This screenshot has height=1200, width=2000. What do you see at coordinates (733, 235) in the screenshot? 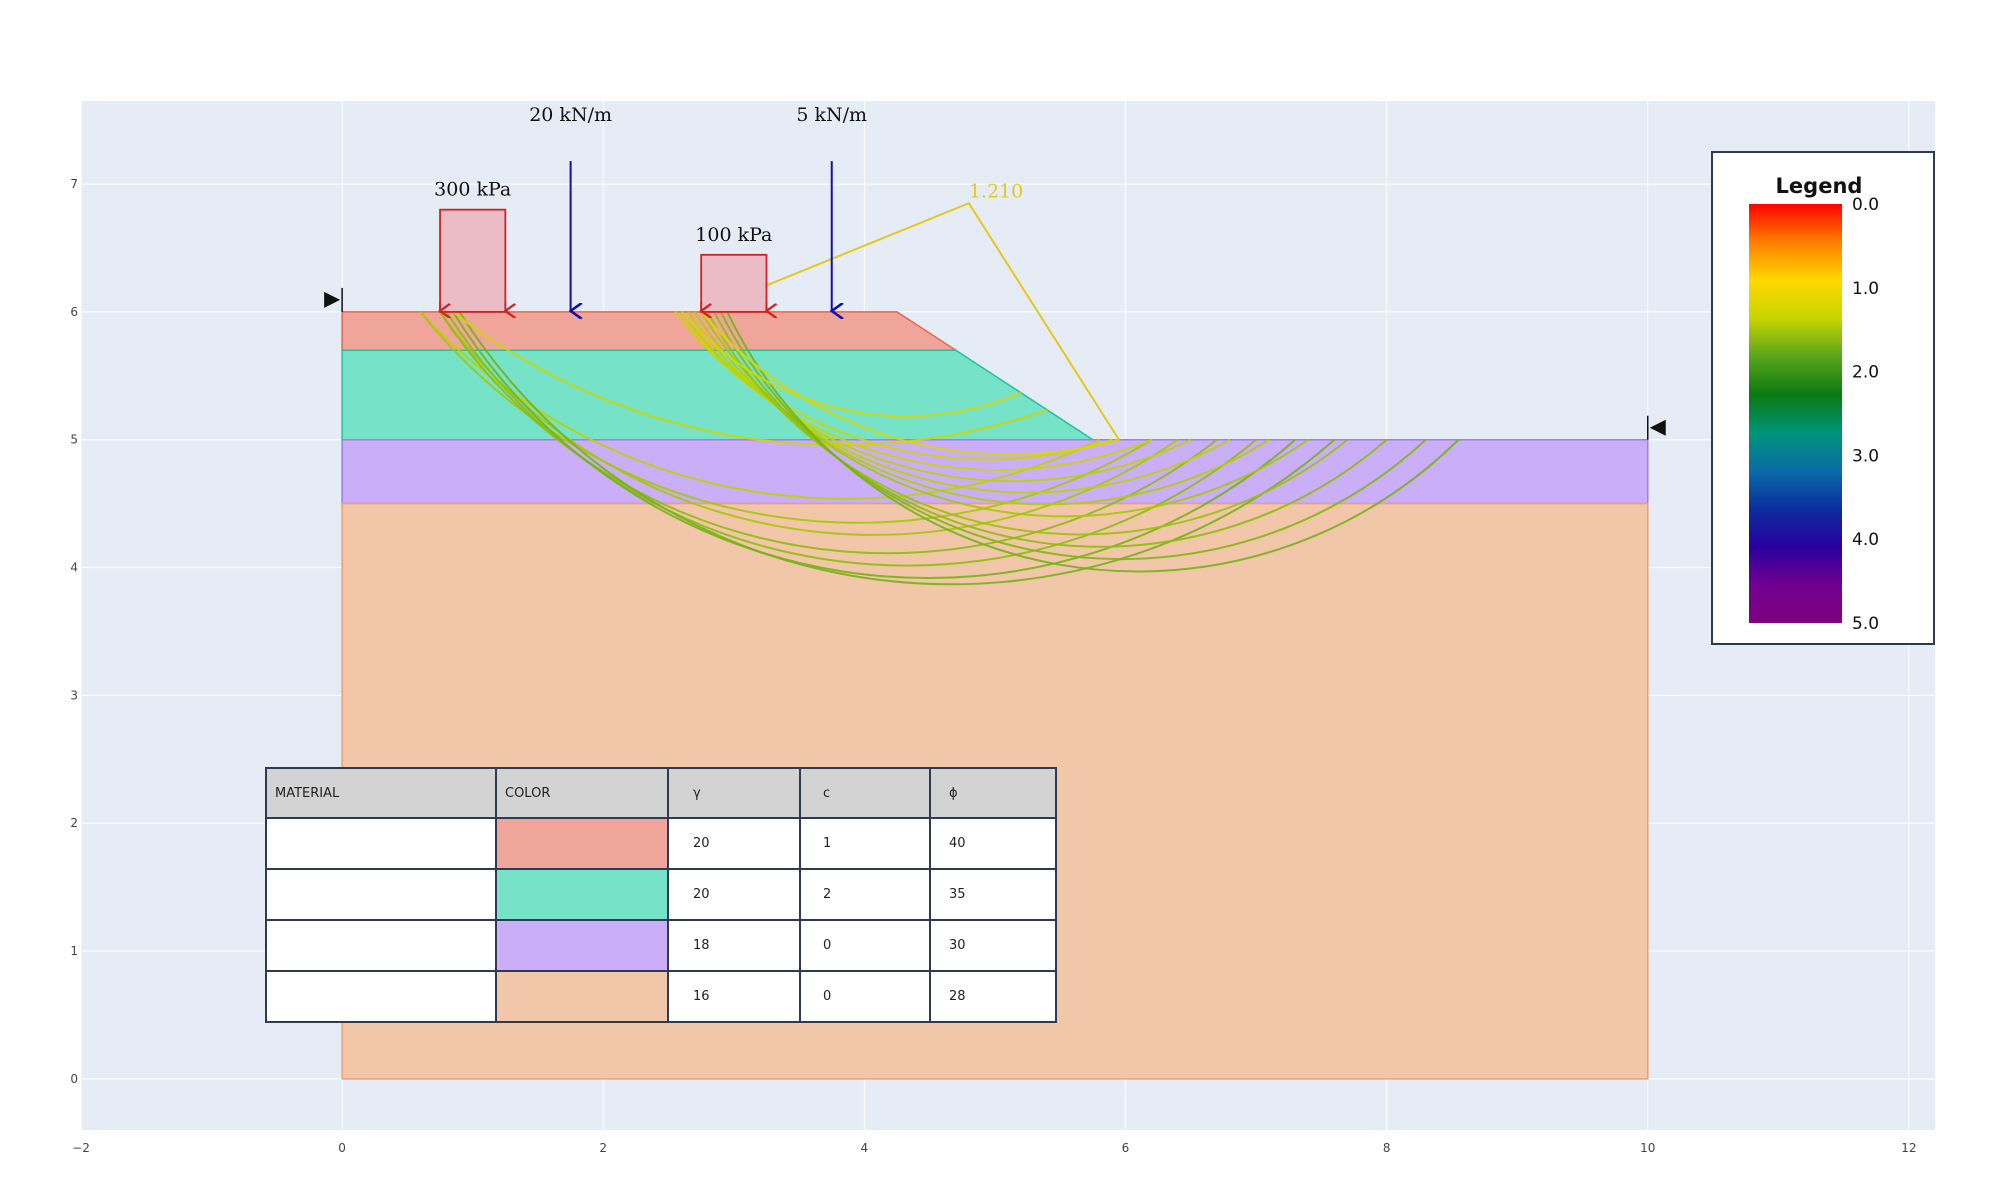
I see `distributed-load-label: 100 kPa` at bounding box center [733, 235].